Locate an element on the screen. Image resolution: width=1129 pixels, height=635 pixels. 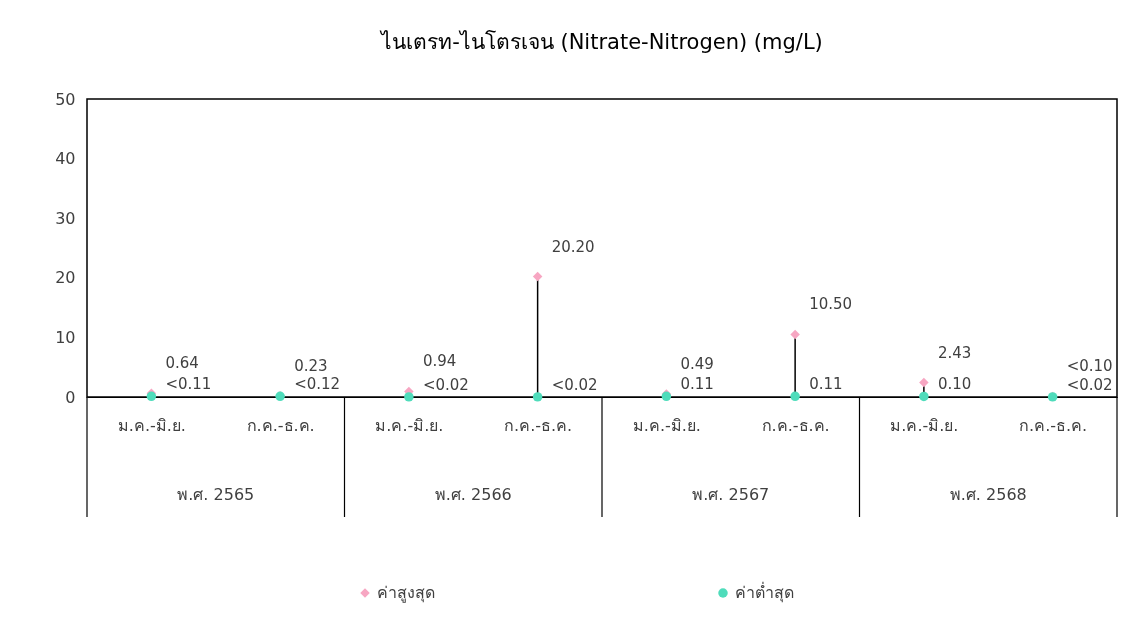
y-tick-label: 10 is located at coordinates (65, 337).